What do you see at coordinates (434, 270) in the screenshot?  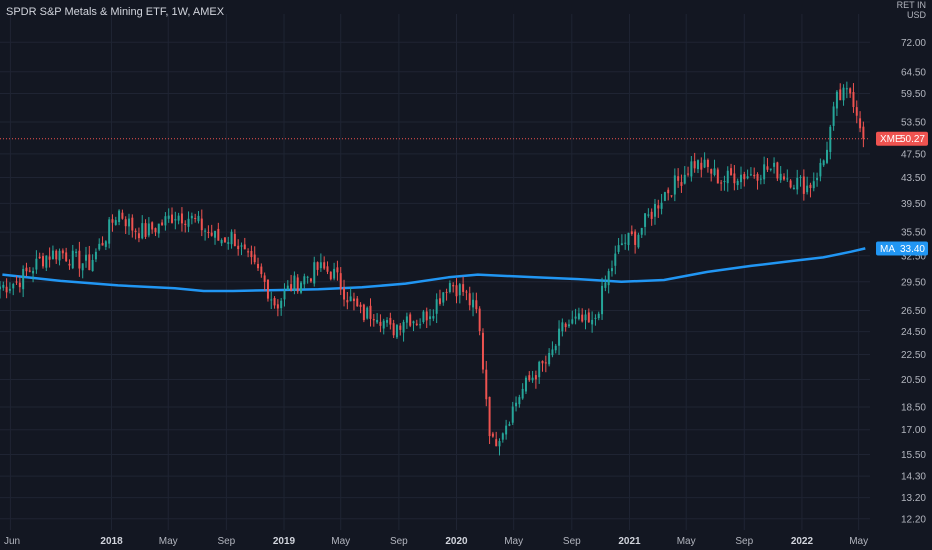 I see `ma-layer` at bounding box center [434, 270].